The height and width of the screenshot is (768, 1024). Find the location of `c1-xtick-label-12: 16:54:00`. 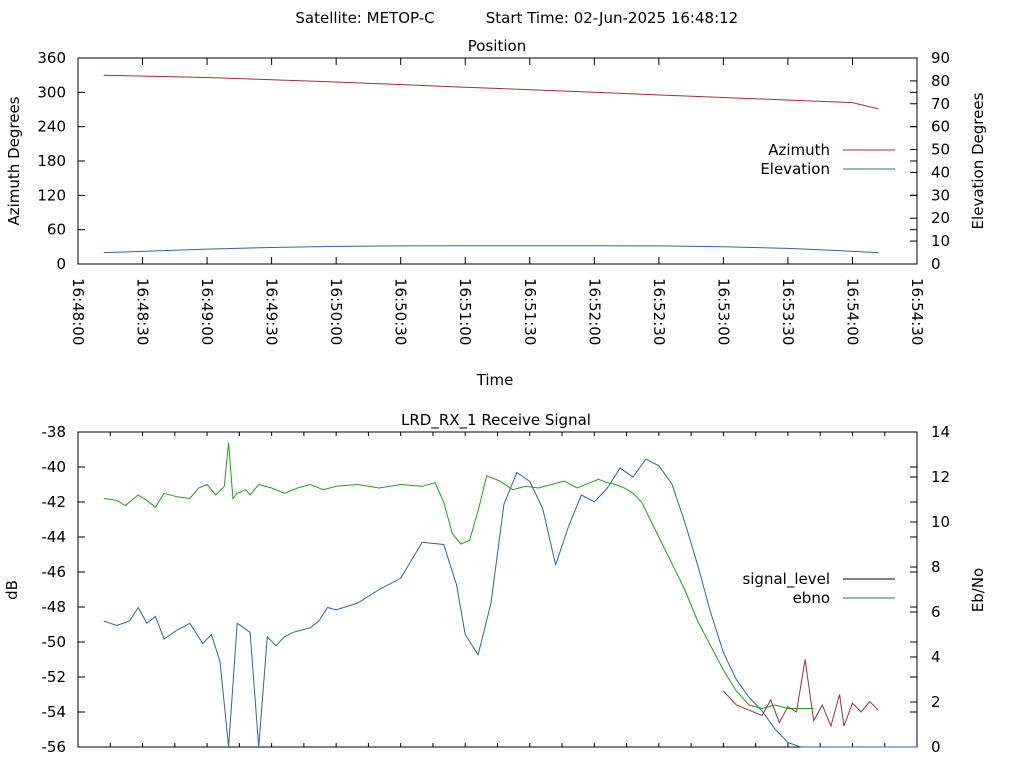

c1-xtick-label-12: 16:54:00 is located at coordinates (852, 311).